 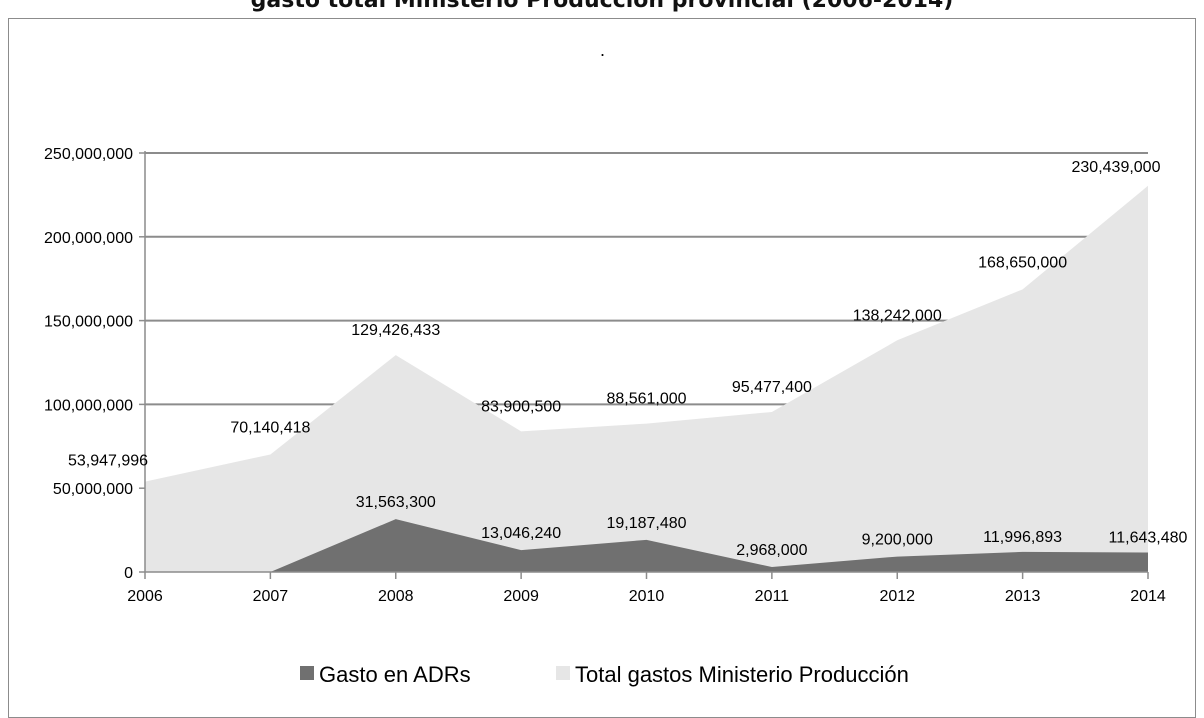 What do you see at coordinates (145, 596) in the screenshot?
I see `x-tick-label: 2006` at bounding box center [145, 596].